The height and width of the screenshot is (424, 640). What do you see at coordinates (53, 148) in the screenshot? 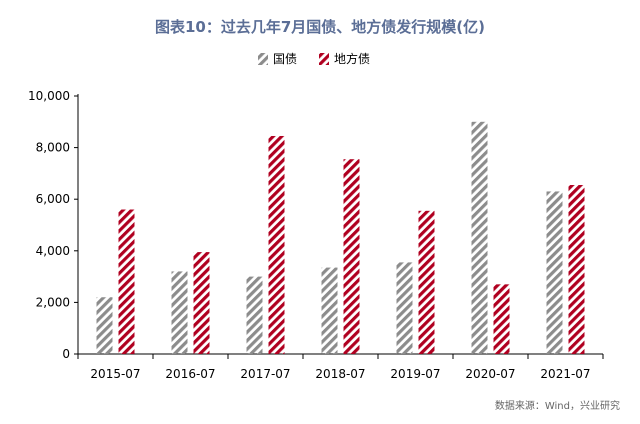
I see `y-tick-label: 8,000` at bounding box center [53, 148].